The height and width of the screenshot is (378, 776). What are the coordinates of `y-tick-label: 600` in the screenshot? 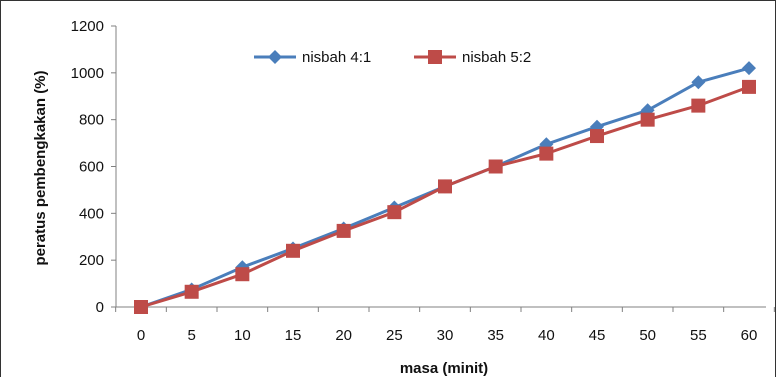 It's located at (91, 167).